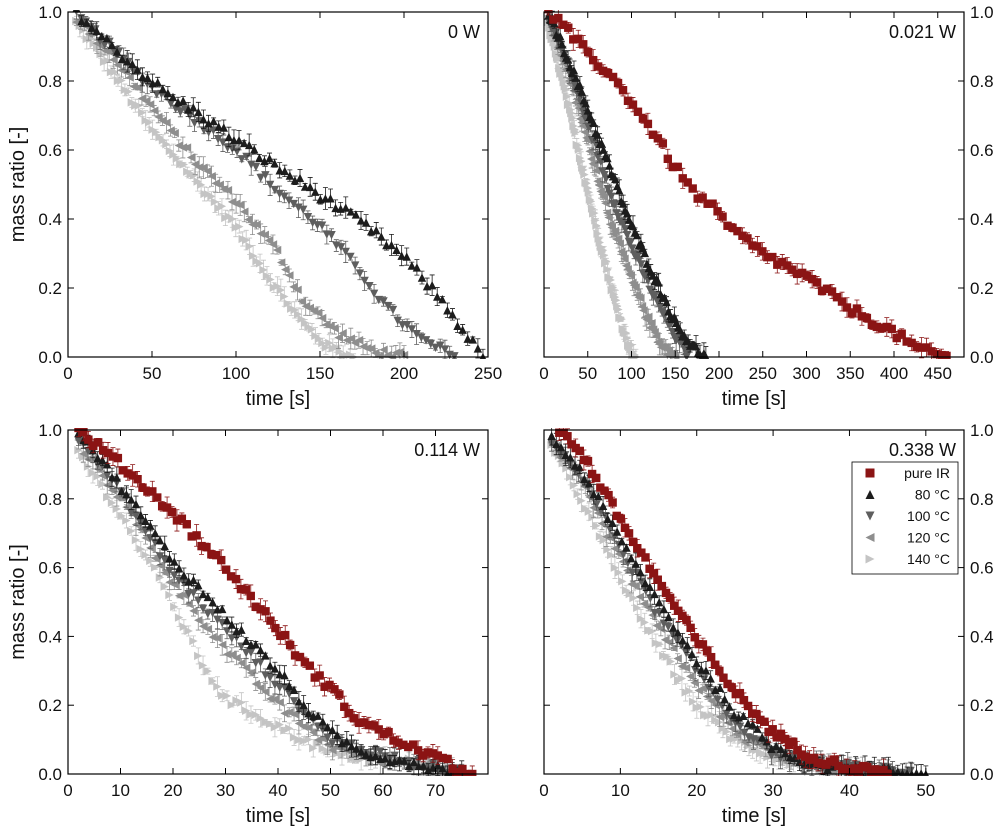 This screenshot has height=839, width=1000. I want to click on x-axis-title: time [s], so click(754, 816).